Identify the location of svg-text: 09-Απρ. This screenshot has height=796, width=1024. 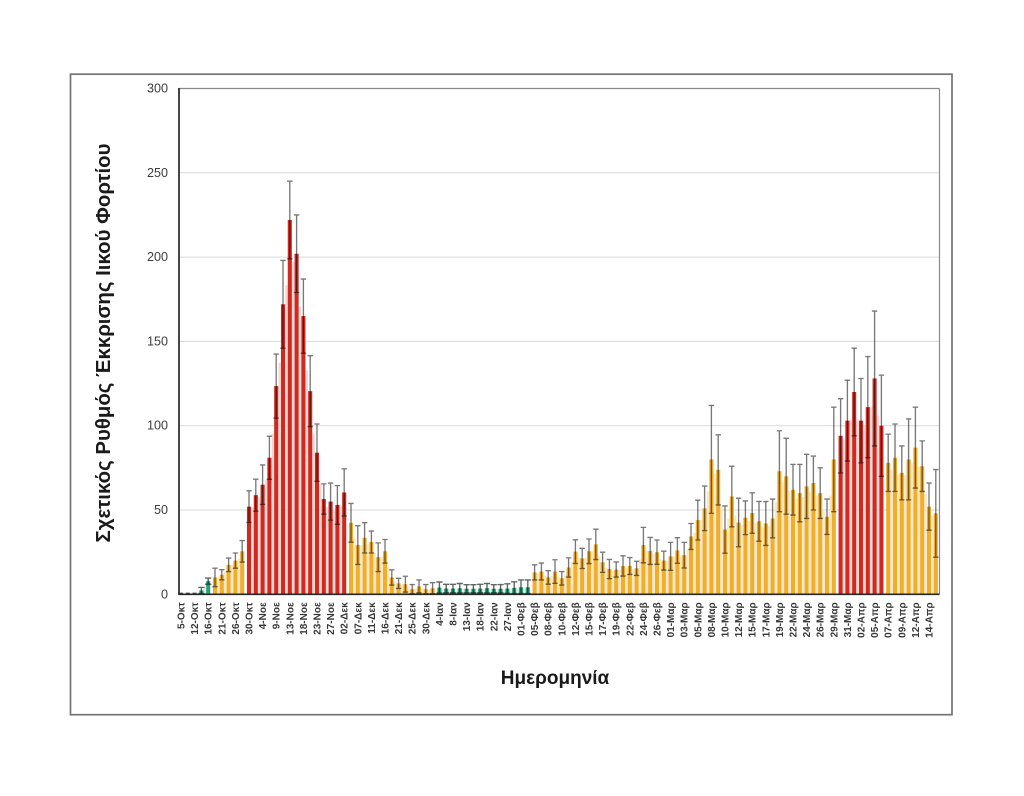
(902, 620).